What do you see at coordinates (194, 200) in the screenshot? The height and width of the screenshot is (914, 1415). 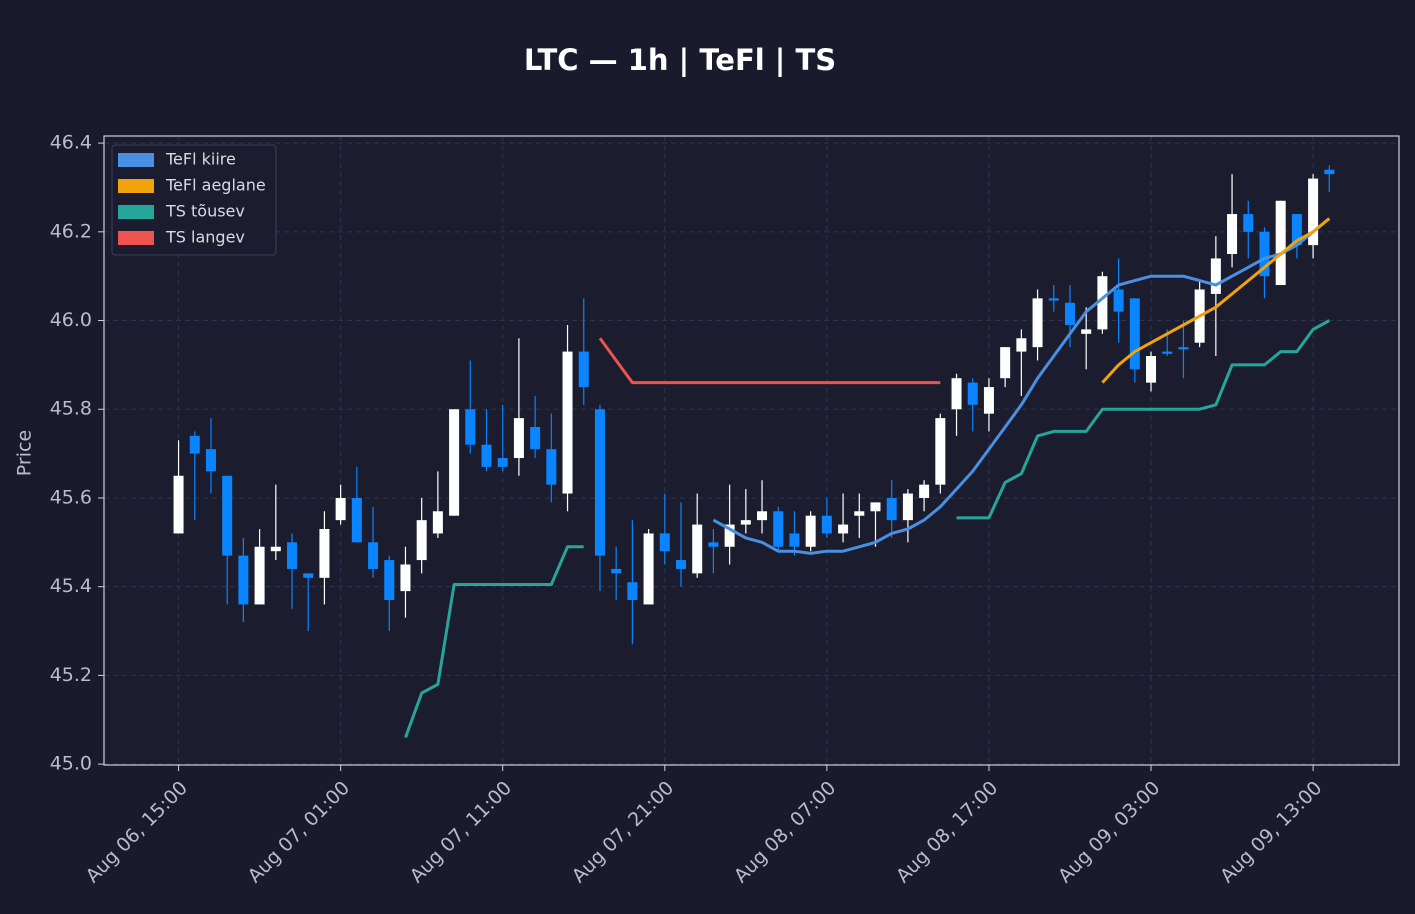 I see `legend-box` at bounding box center [194, 200].